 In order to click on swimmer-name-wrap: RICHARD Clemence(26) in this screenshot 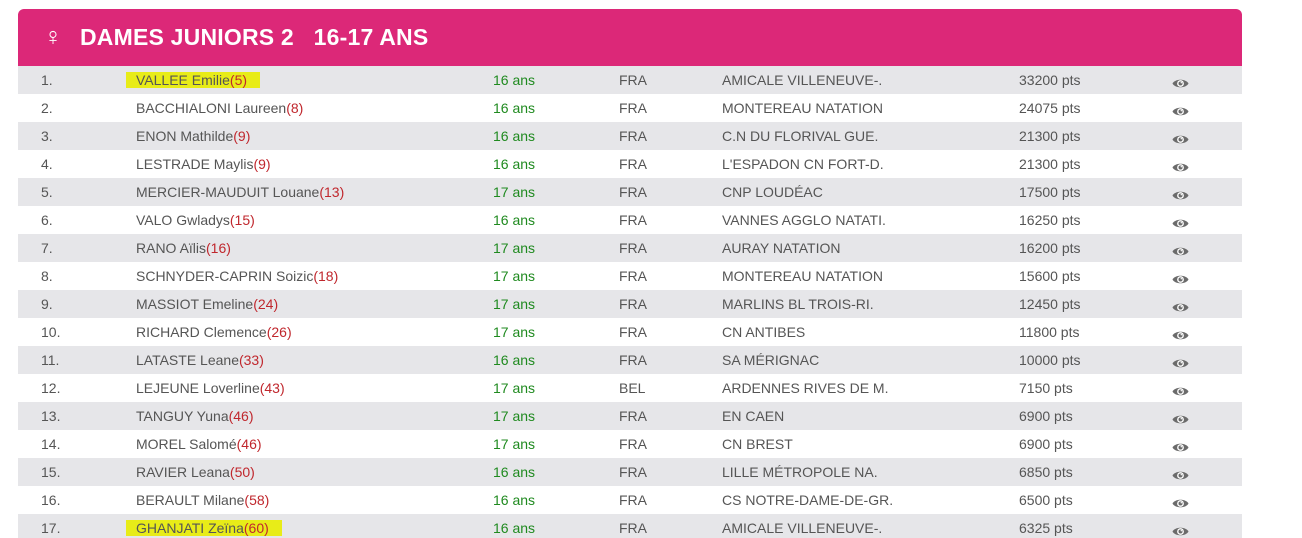, I will do `click(214, 332)`.